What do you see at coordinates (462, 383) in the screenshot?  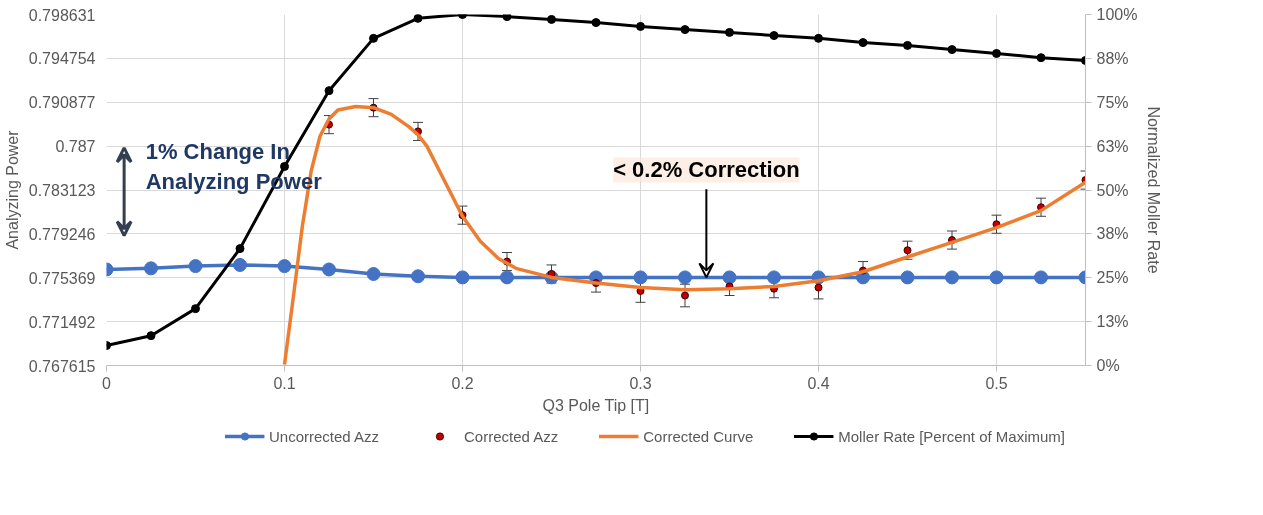 I see `x-tick-label: 0.2` at bounding box center [462, 383].